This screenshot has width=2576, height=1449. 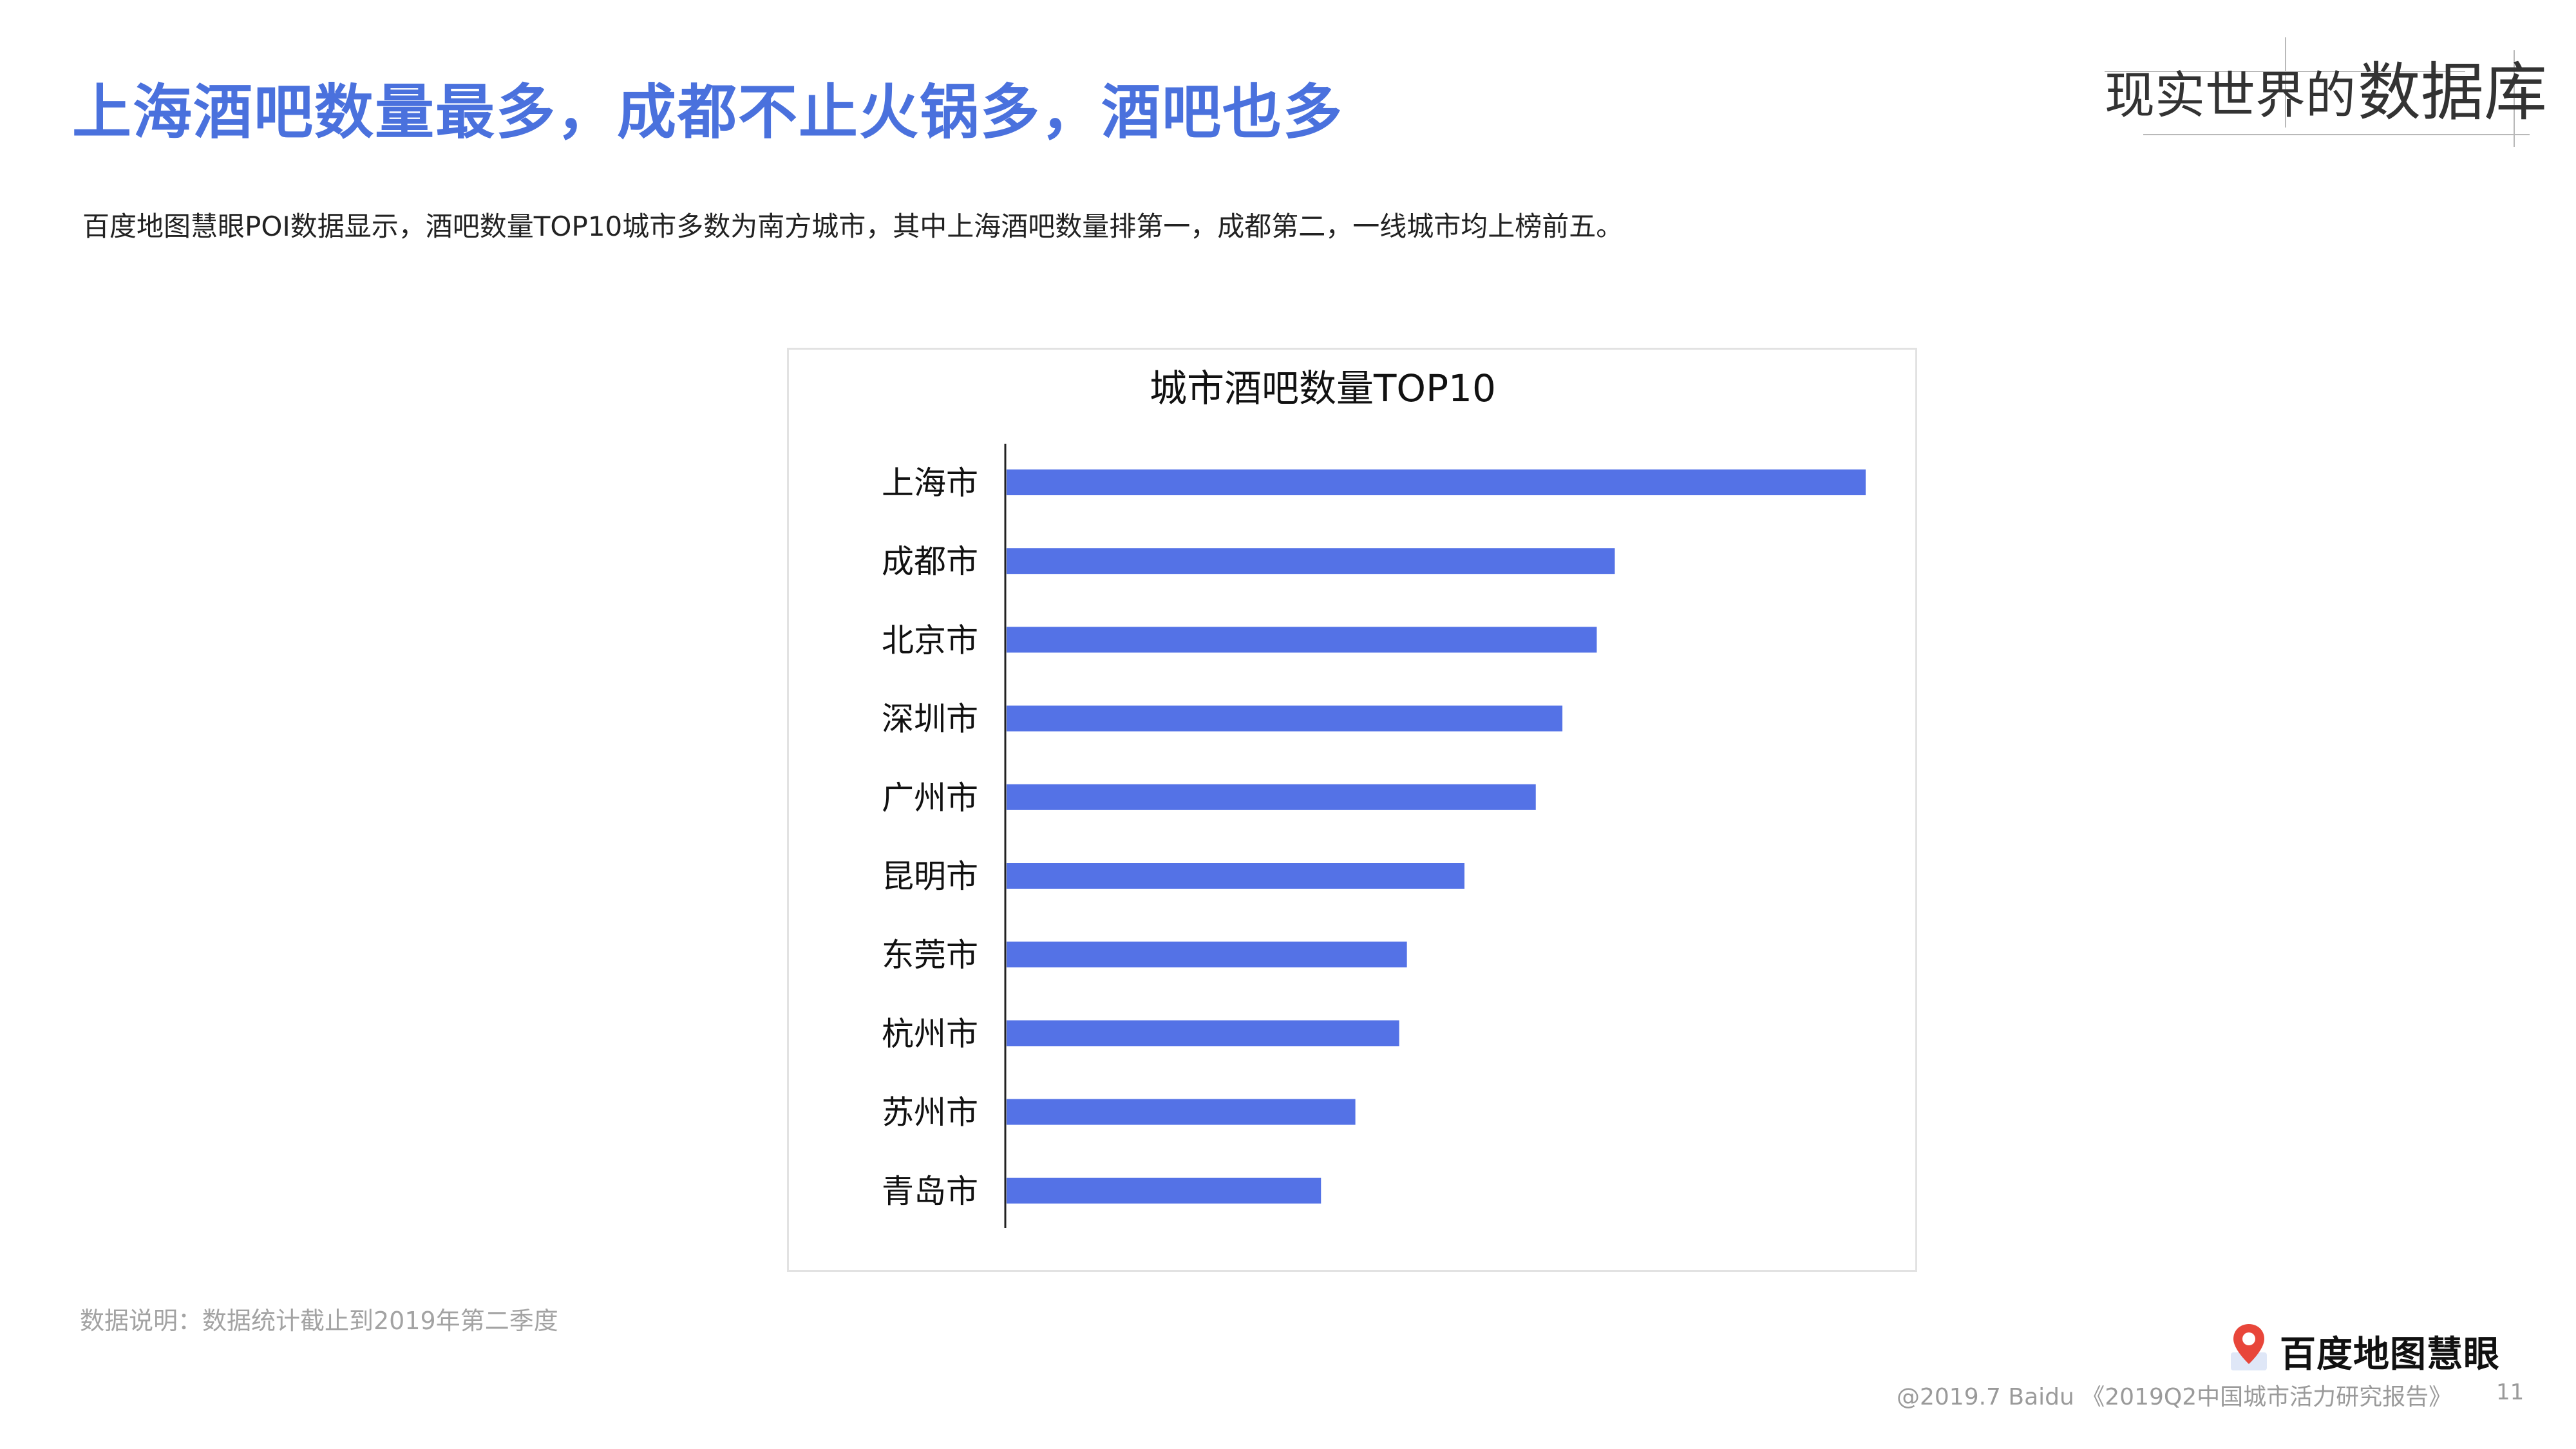 What do you see at coordinates (708, 112) in the screenshot?
I see `page-headline: 上海酒吧数量最多，成都不止火锅多，酒吧也多` at bounding box center [708, 112].